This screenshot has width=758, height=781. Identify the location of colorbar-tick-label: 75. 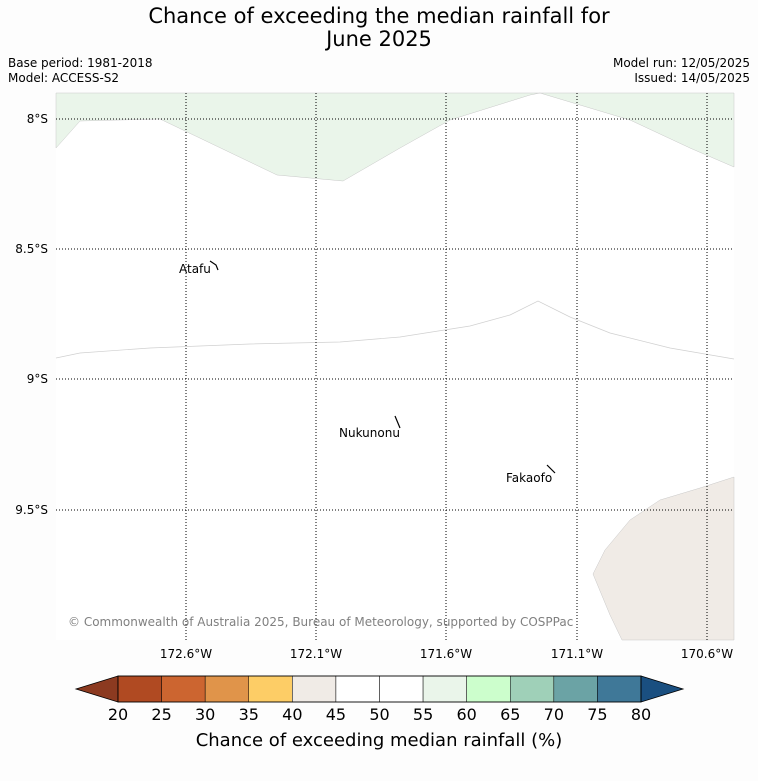
(597, 714).